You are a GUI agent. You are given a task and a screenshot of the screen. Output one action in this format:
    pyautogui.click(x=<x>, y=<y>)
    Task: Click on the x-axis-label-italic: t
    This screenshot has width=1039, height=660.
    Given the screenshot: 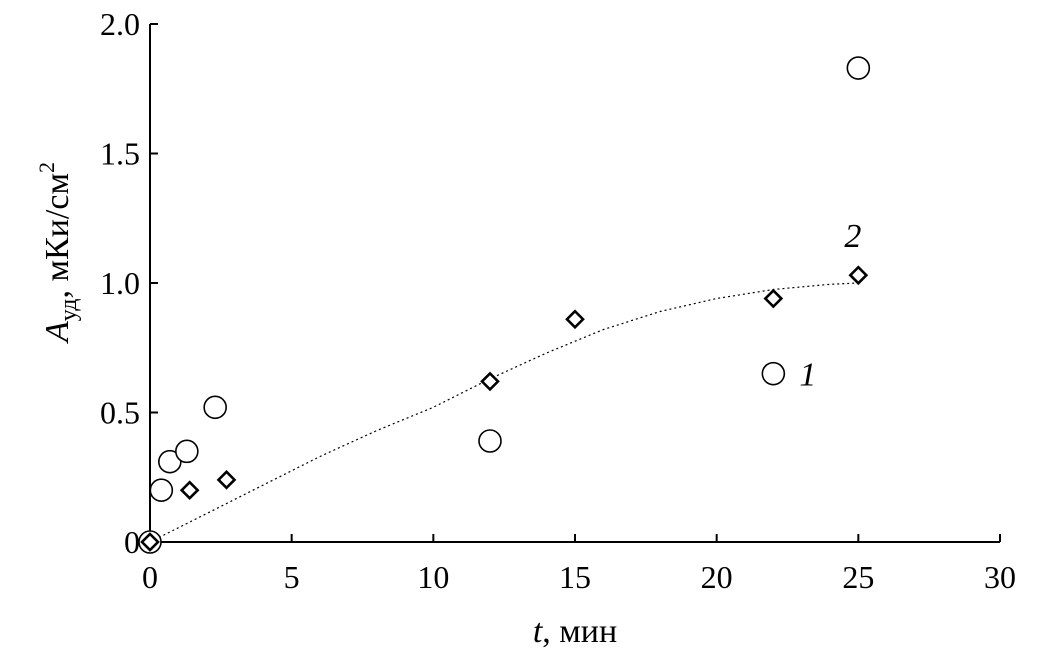 What is the action you would take?
    pyautogui.click(x=538, y=631)
    